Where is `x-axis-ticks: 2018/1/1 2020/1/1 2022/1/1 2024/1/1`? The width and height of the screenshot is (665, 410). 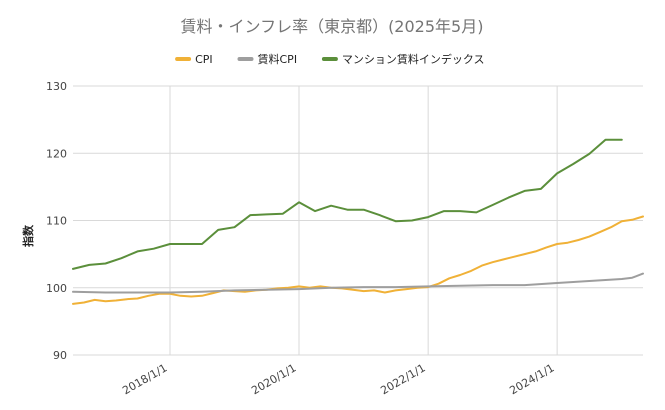 x-axis-ticks: 2018/1/1 2020/1/1 2022/1/1 2024/1/1 is located at coordinates (338, 379).